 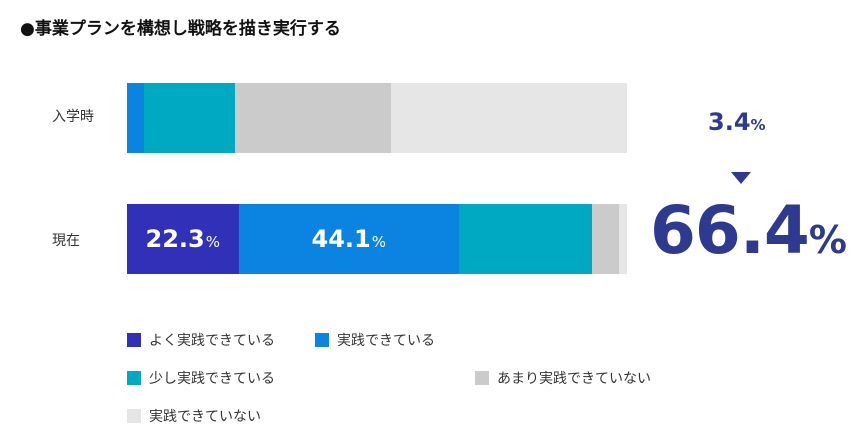 What do you see at coordinates (748, 230) in the screenshot?
I see `annotation-after: 66.4%` at bounding box center [748, 230].